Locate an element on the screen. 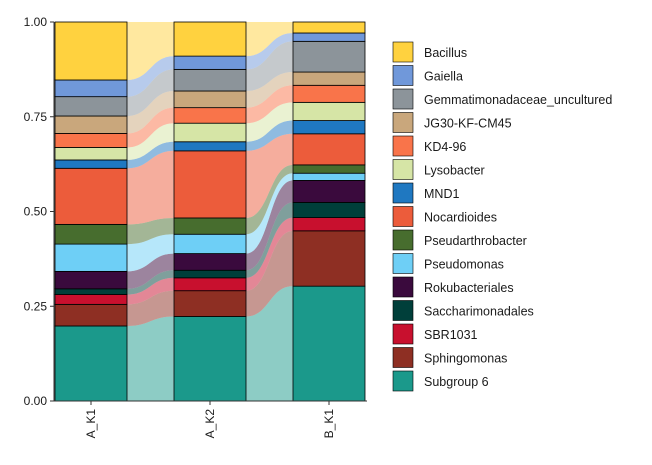  bar-segment-lysobacter-a_k2 is located at coordinates (210, 132).